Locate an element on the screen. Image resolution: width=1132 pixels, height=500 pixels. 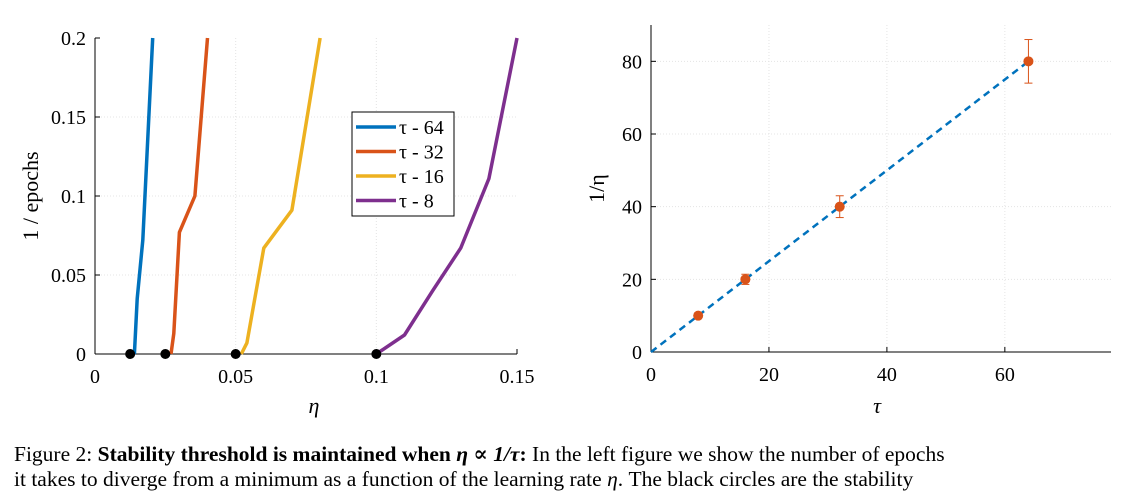
x-axis-label: η is located at coordinates (314, 405).